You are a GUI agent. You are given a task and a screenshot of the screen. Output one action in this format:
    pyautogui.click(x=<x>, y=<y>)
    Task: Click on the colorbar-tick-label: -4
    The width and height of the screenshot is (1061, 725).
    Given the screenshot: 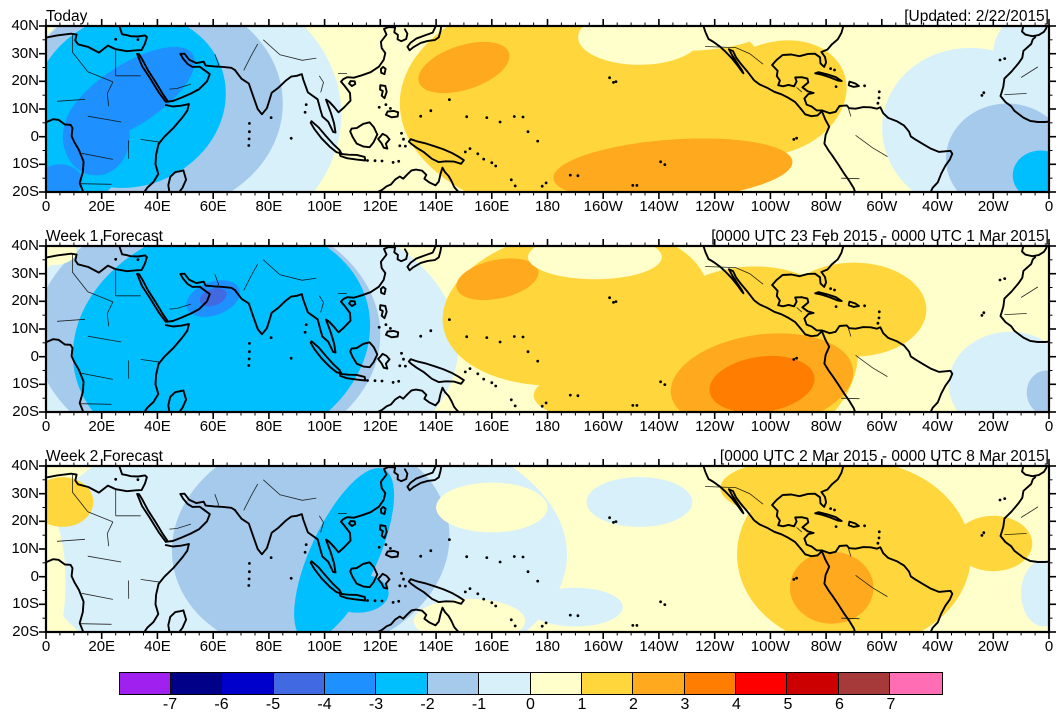 What is the action you would take?
    pyautogui.click(x=324, y=704)
    